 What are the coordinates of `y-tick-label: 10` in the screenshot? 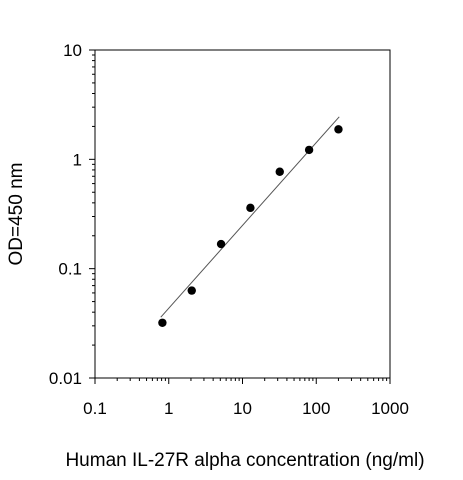 It's located at (72, 50).